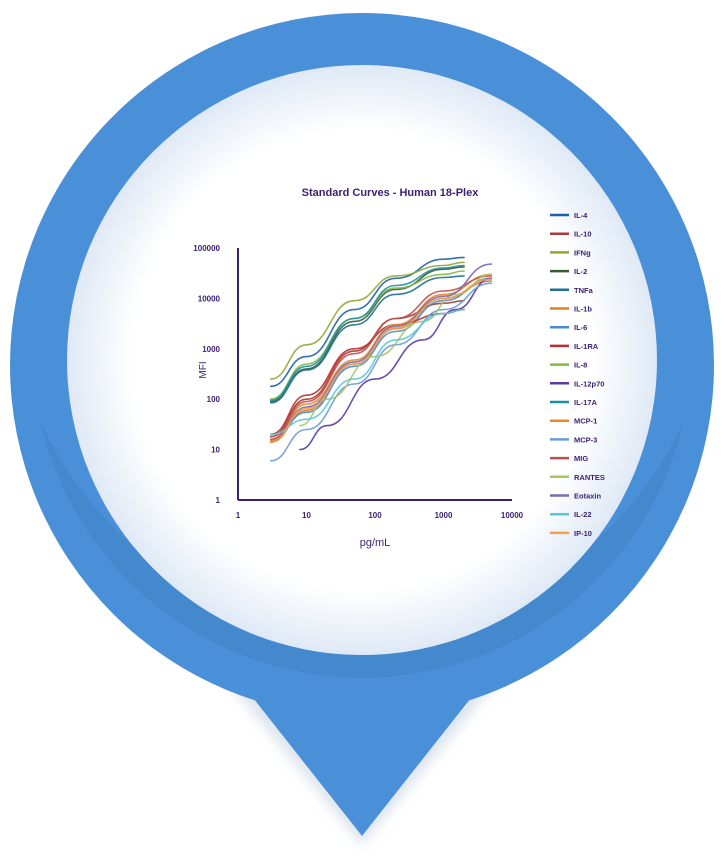 This screenshot has width=724, height=861. I want to click on series-lines, so click(381, 359).